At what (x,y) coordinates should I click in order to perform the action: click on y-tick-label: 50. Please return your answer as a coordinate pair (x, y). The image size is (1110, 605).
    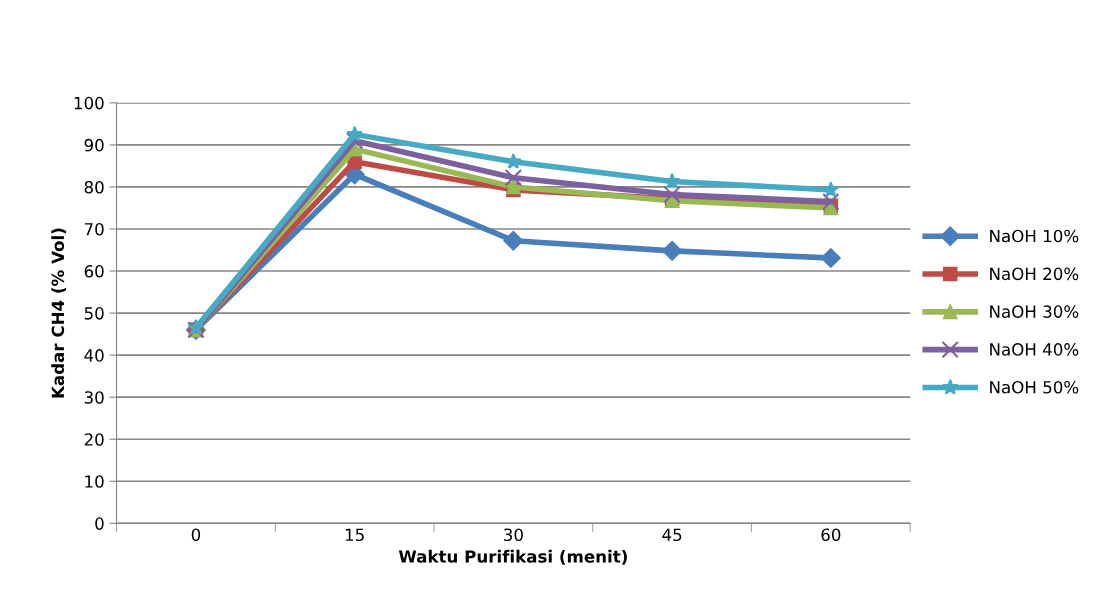
    Looking at the image, I should click on (94, 313).